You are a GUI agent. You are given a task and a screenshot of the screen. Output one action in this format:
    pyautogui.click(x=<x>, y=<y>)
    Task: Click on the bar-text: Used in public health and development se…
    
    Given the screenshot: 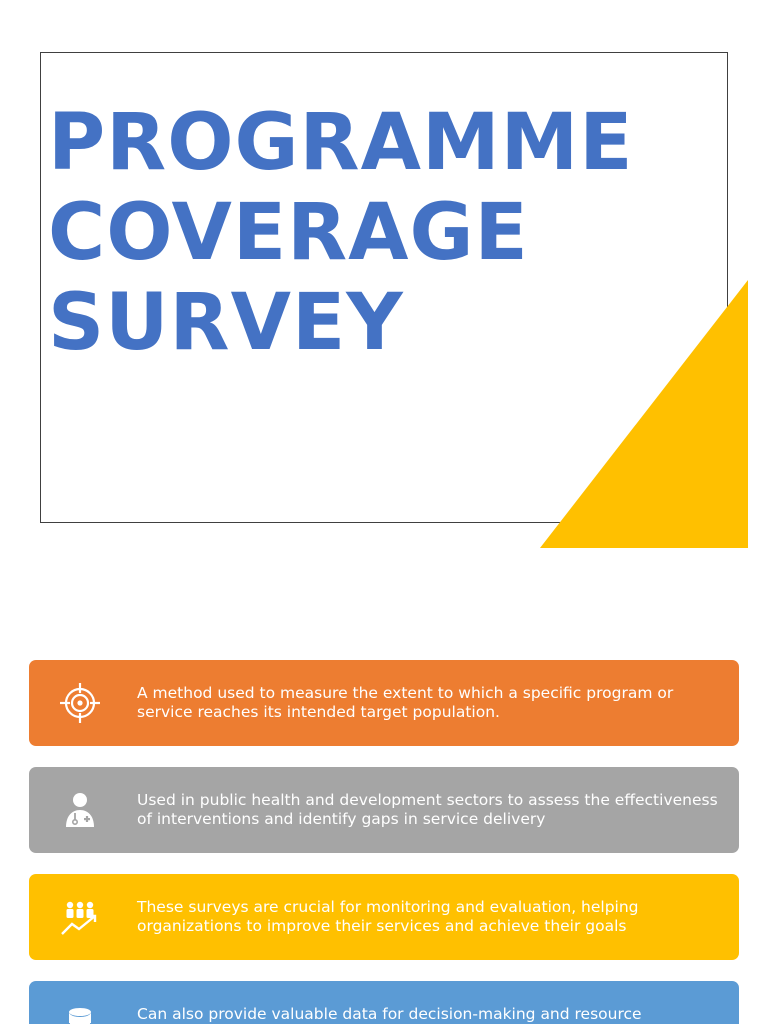 What is the action you would take?
    pyautogui.click(x=427, y=809)
    